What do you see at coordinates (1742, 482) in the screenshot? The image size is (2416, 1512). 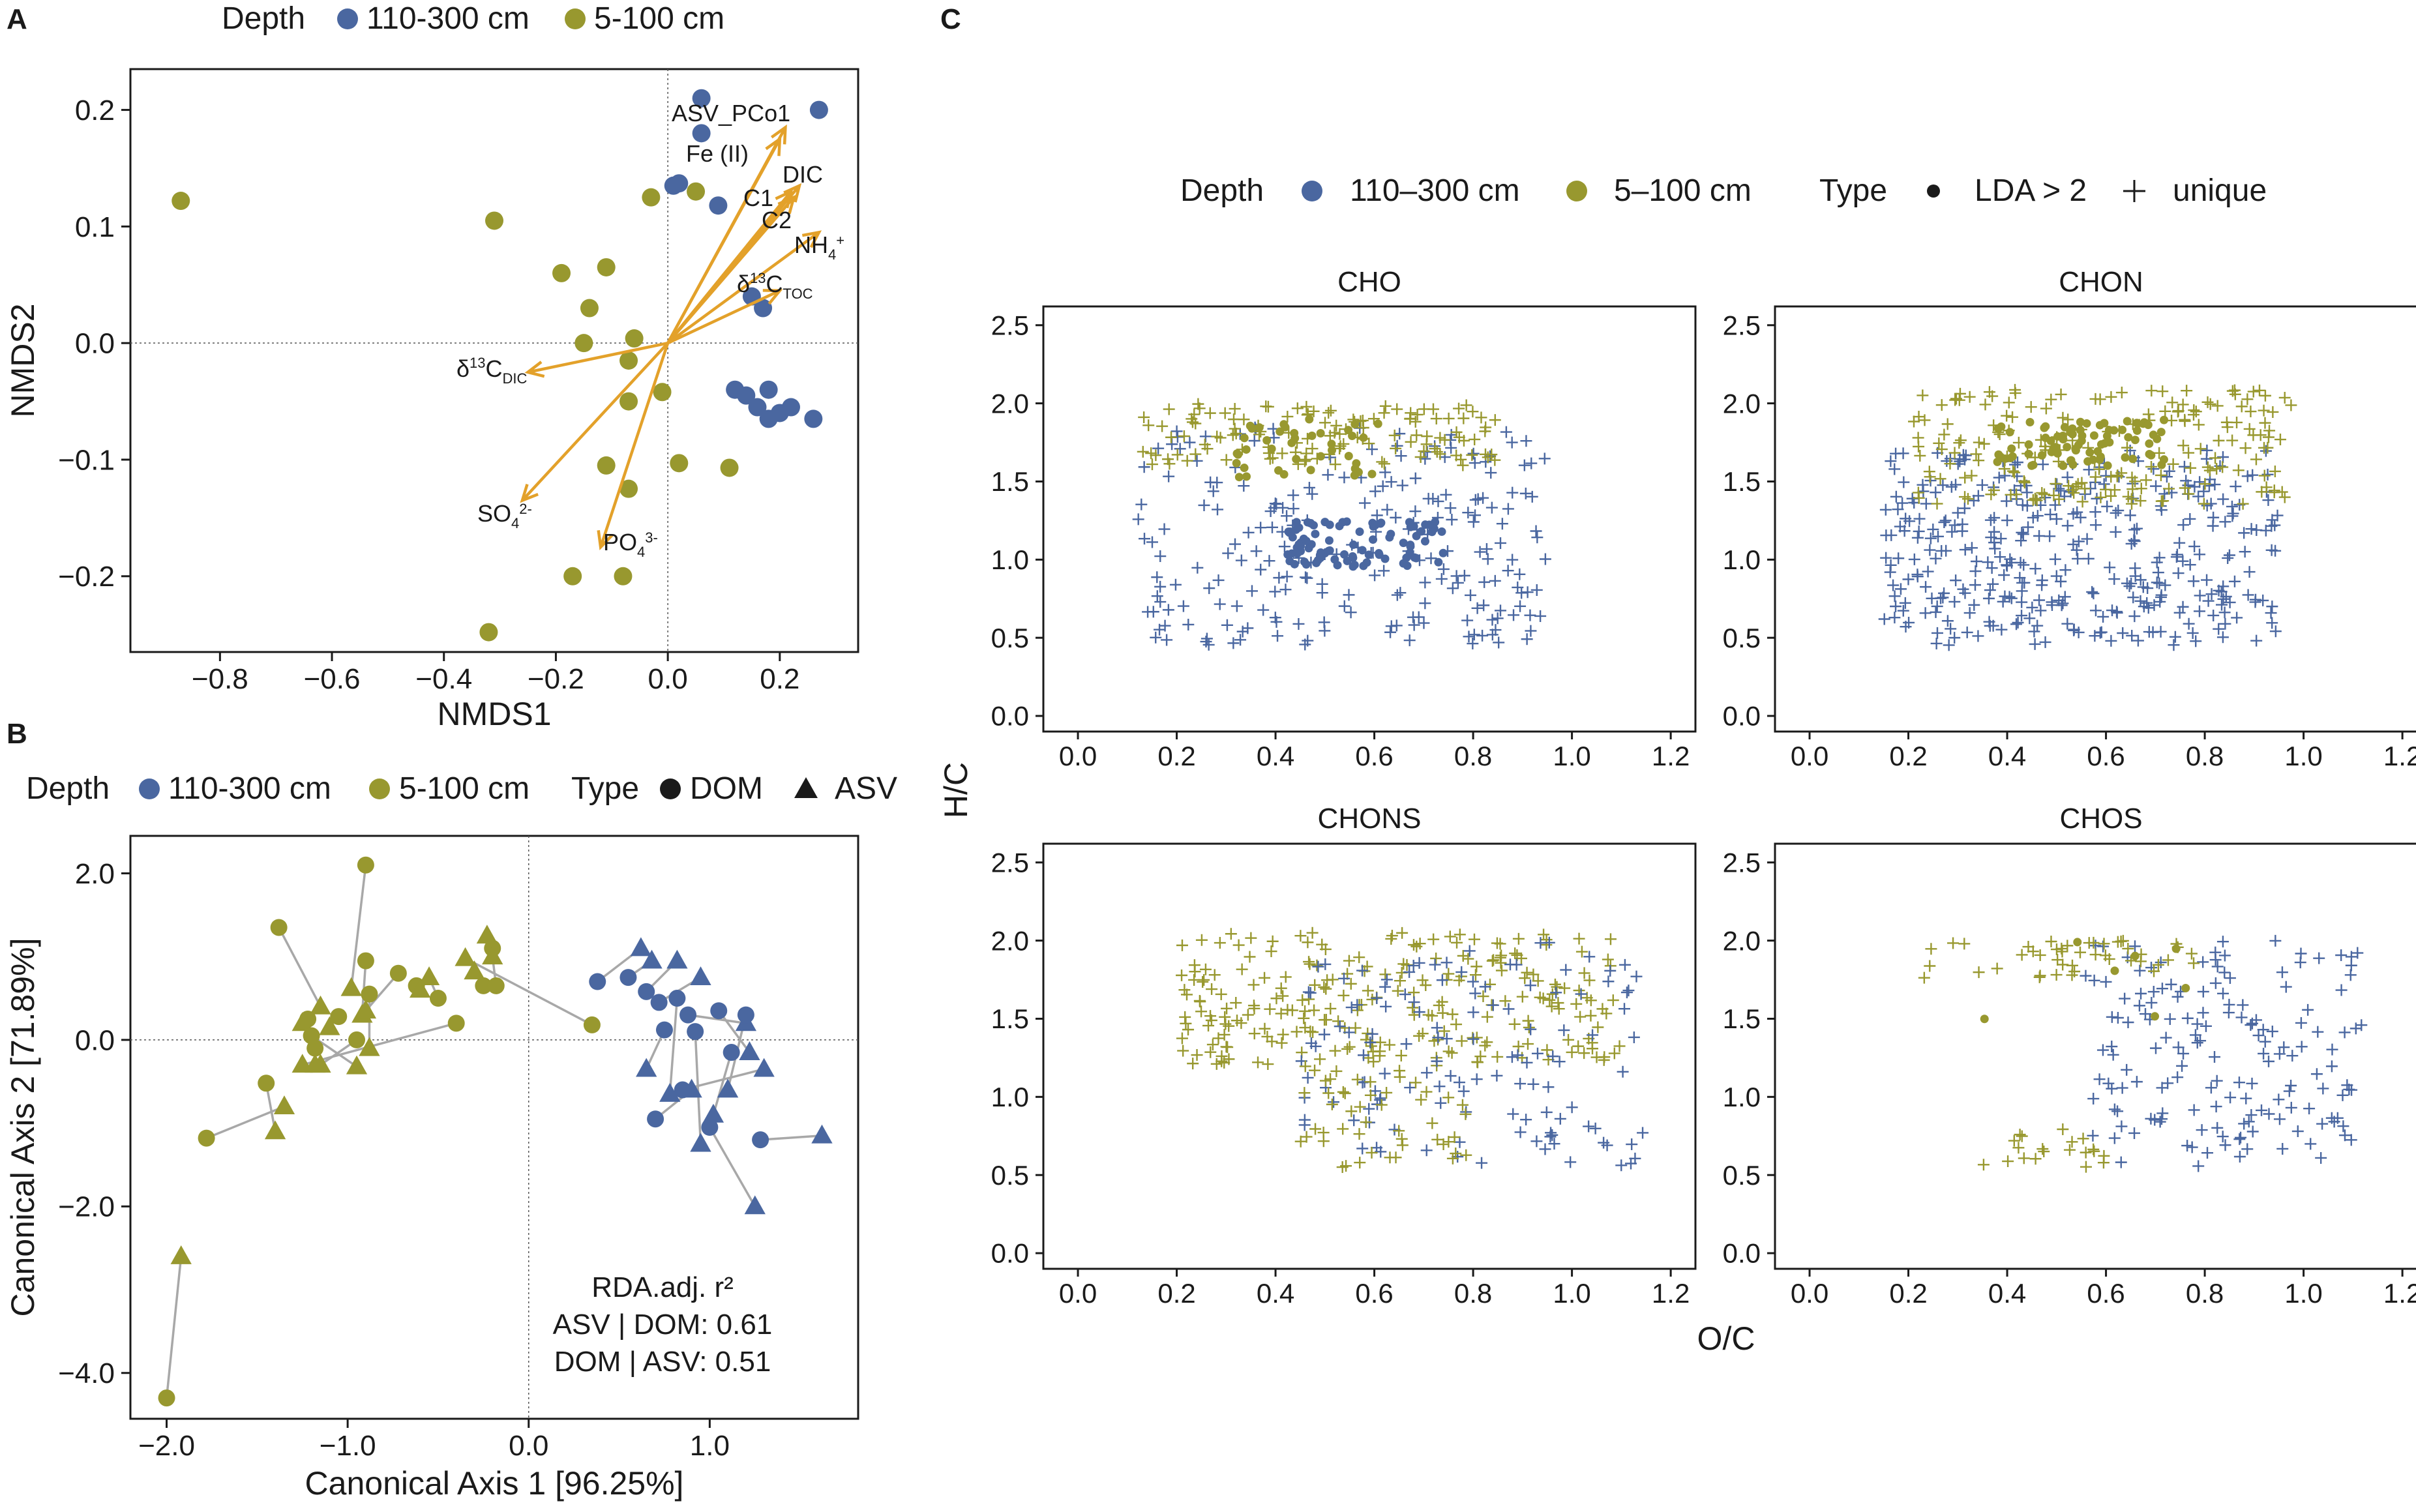 I see `c-ytick-label: 1.5` at bounding box center [1742, 482].